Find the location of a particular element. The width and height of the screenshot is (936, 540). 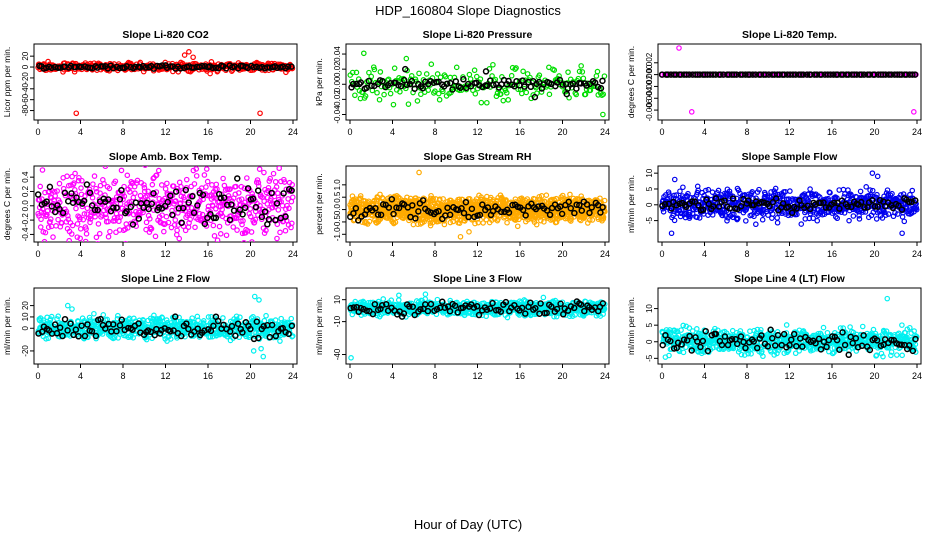

x-tick-label: 12 is located at coordinates (789, 132).